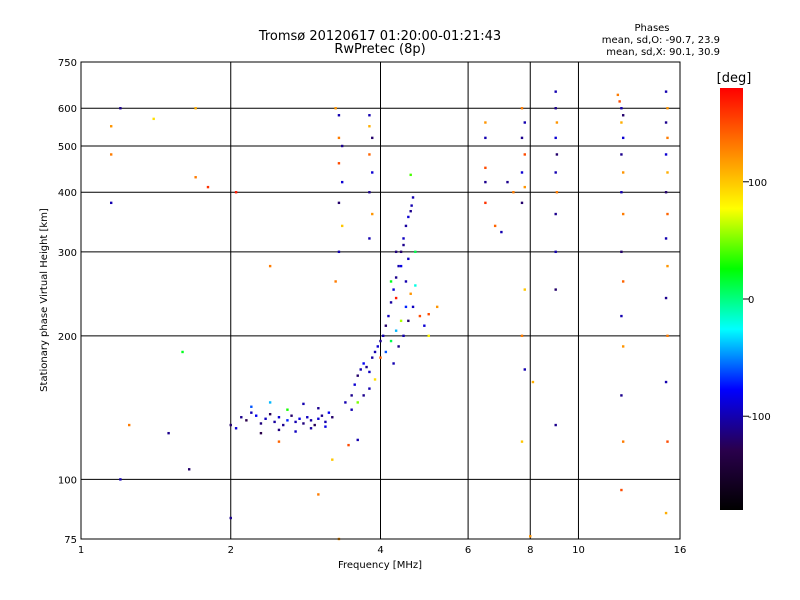 The image size is (800, 600). Describe the element at coordinates (67, 109) in the screenshot. I see `y-tick-label: 600` at that location.